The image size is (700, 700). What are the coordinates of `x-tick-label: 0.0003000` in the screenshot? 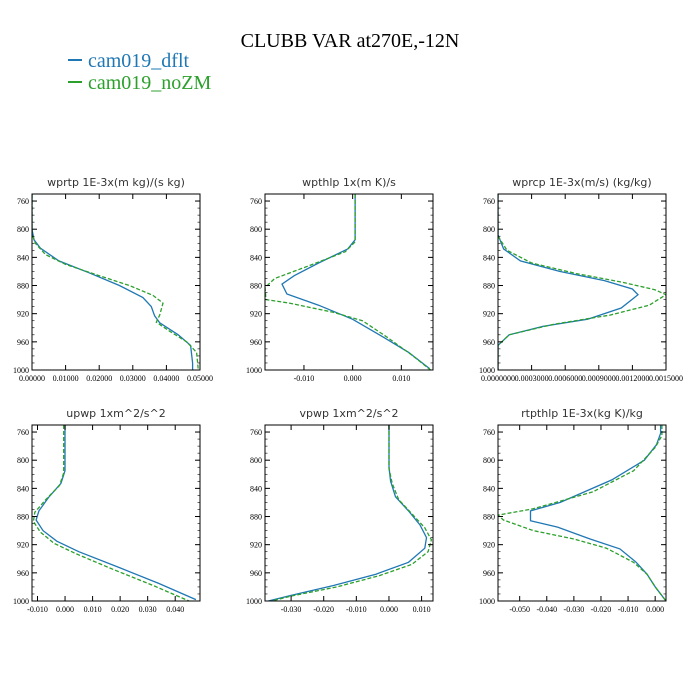 It's located at (532, 378).